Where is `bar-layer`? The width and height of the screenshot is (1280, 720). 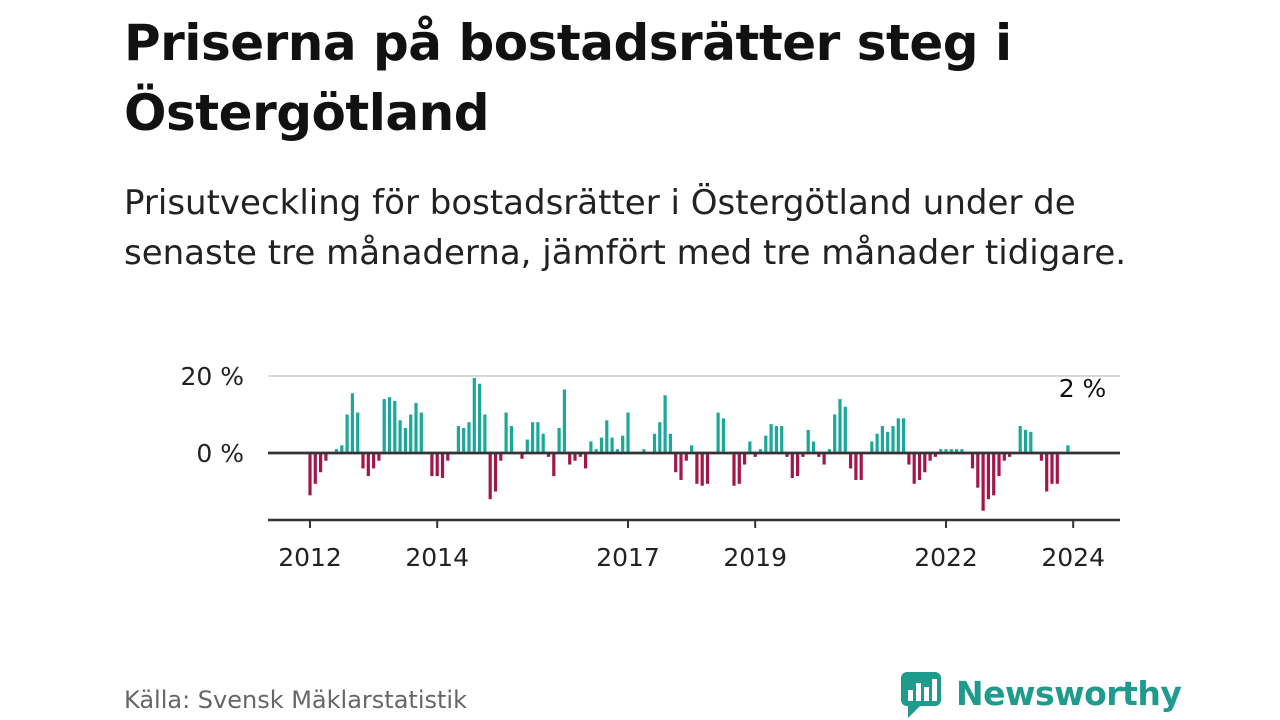 bar-layer is located at coordinates (689, 444).